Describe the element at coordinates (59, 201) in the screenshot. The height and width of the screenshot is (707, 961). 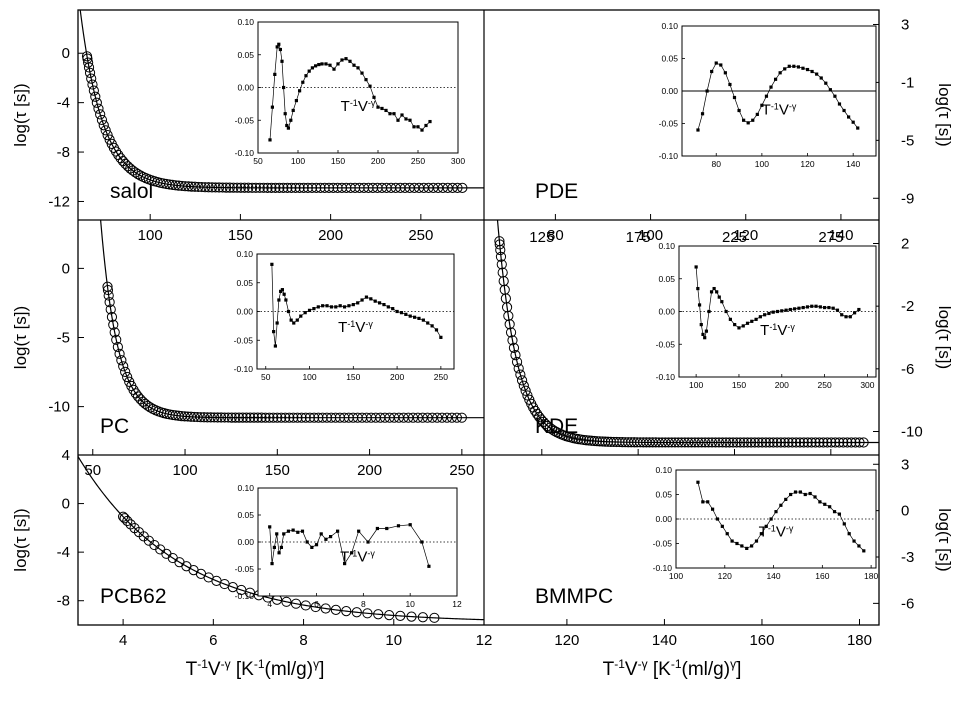
I see `y-tick-label: -12` at that location.